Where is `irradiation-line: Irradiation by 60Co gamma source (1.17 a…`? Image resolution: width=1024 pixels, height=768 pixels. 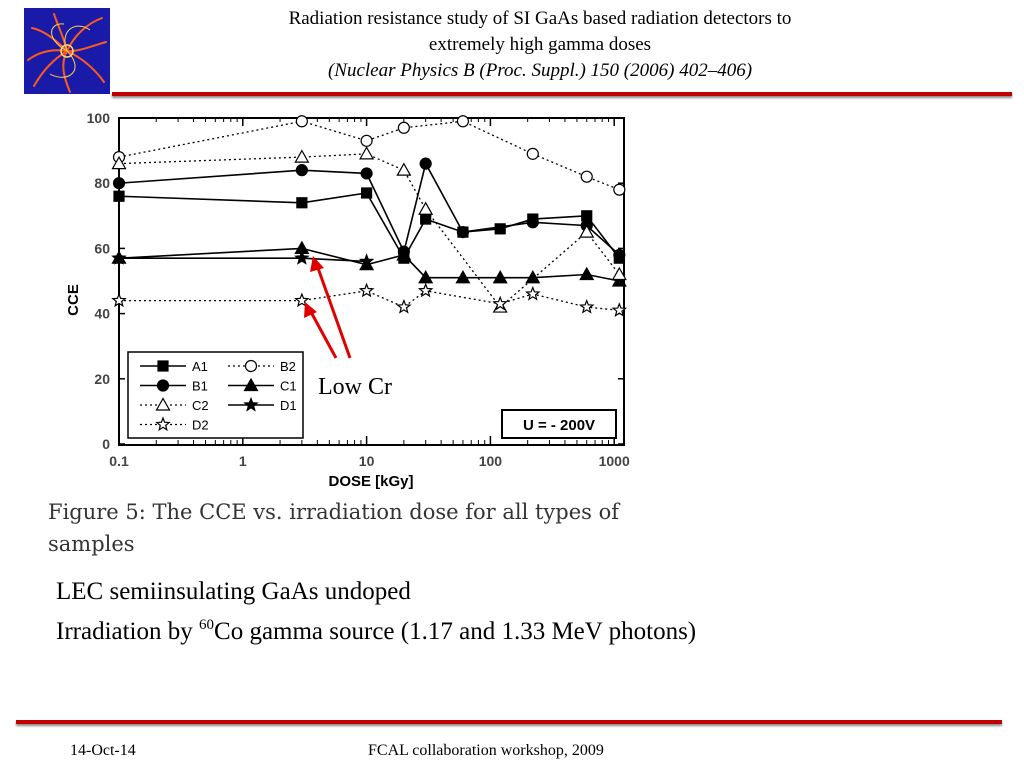
irradiation-line: Irradiation by 60Co gamma source (1.17 a… is located at coordinates (376, 632).